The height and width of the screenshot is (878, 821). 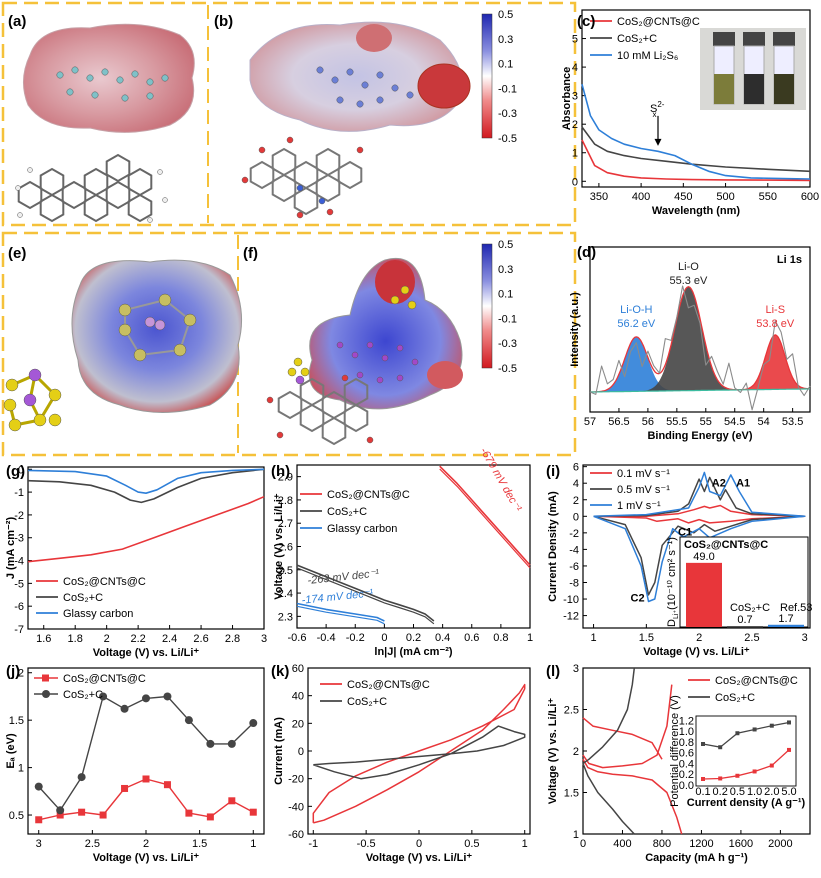 I want to click on legend-0-marker, so click(x=45, y=678).